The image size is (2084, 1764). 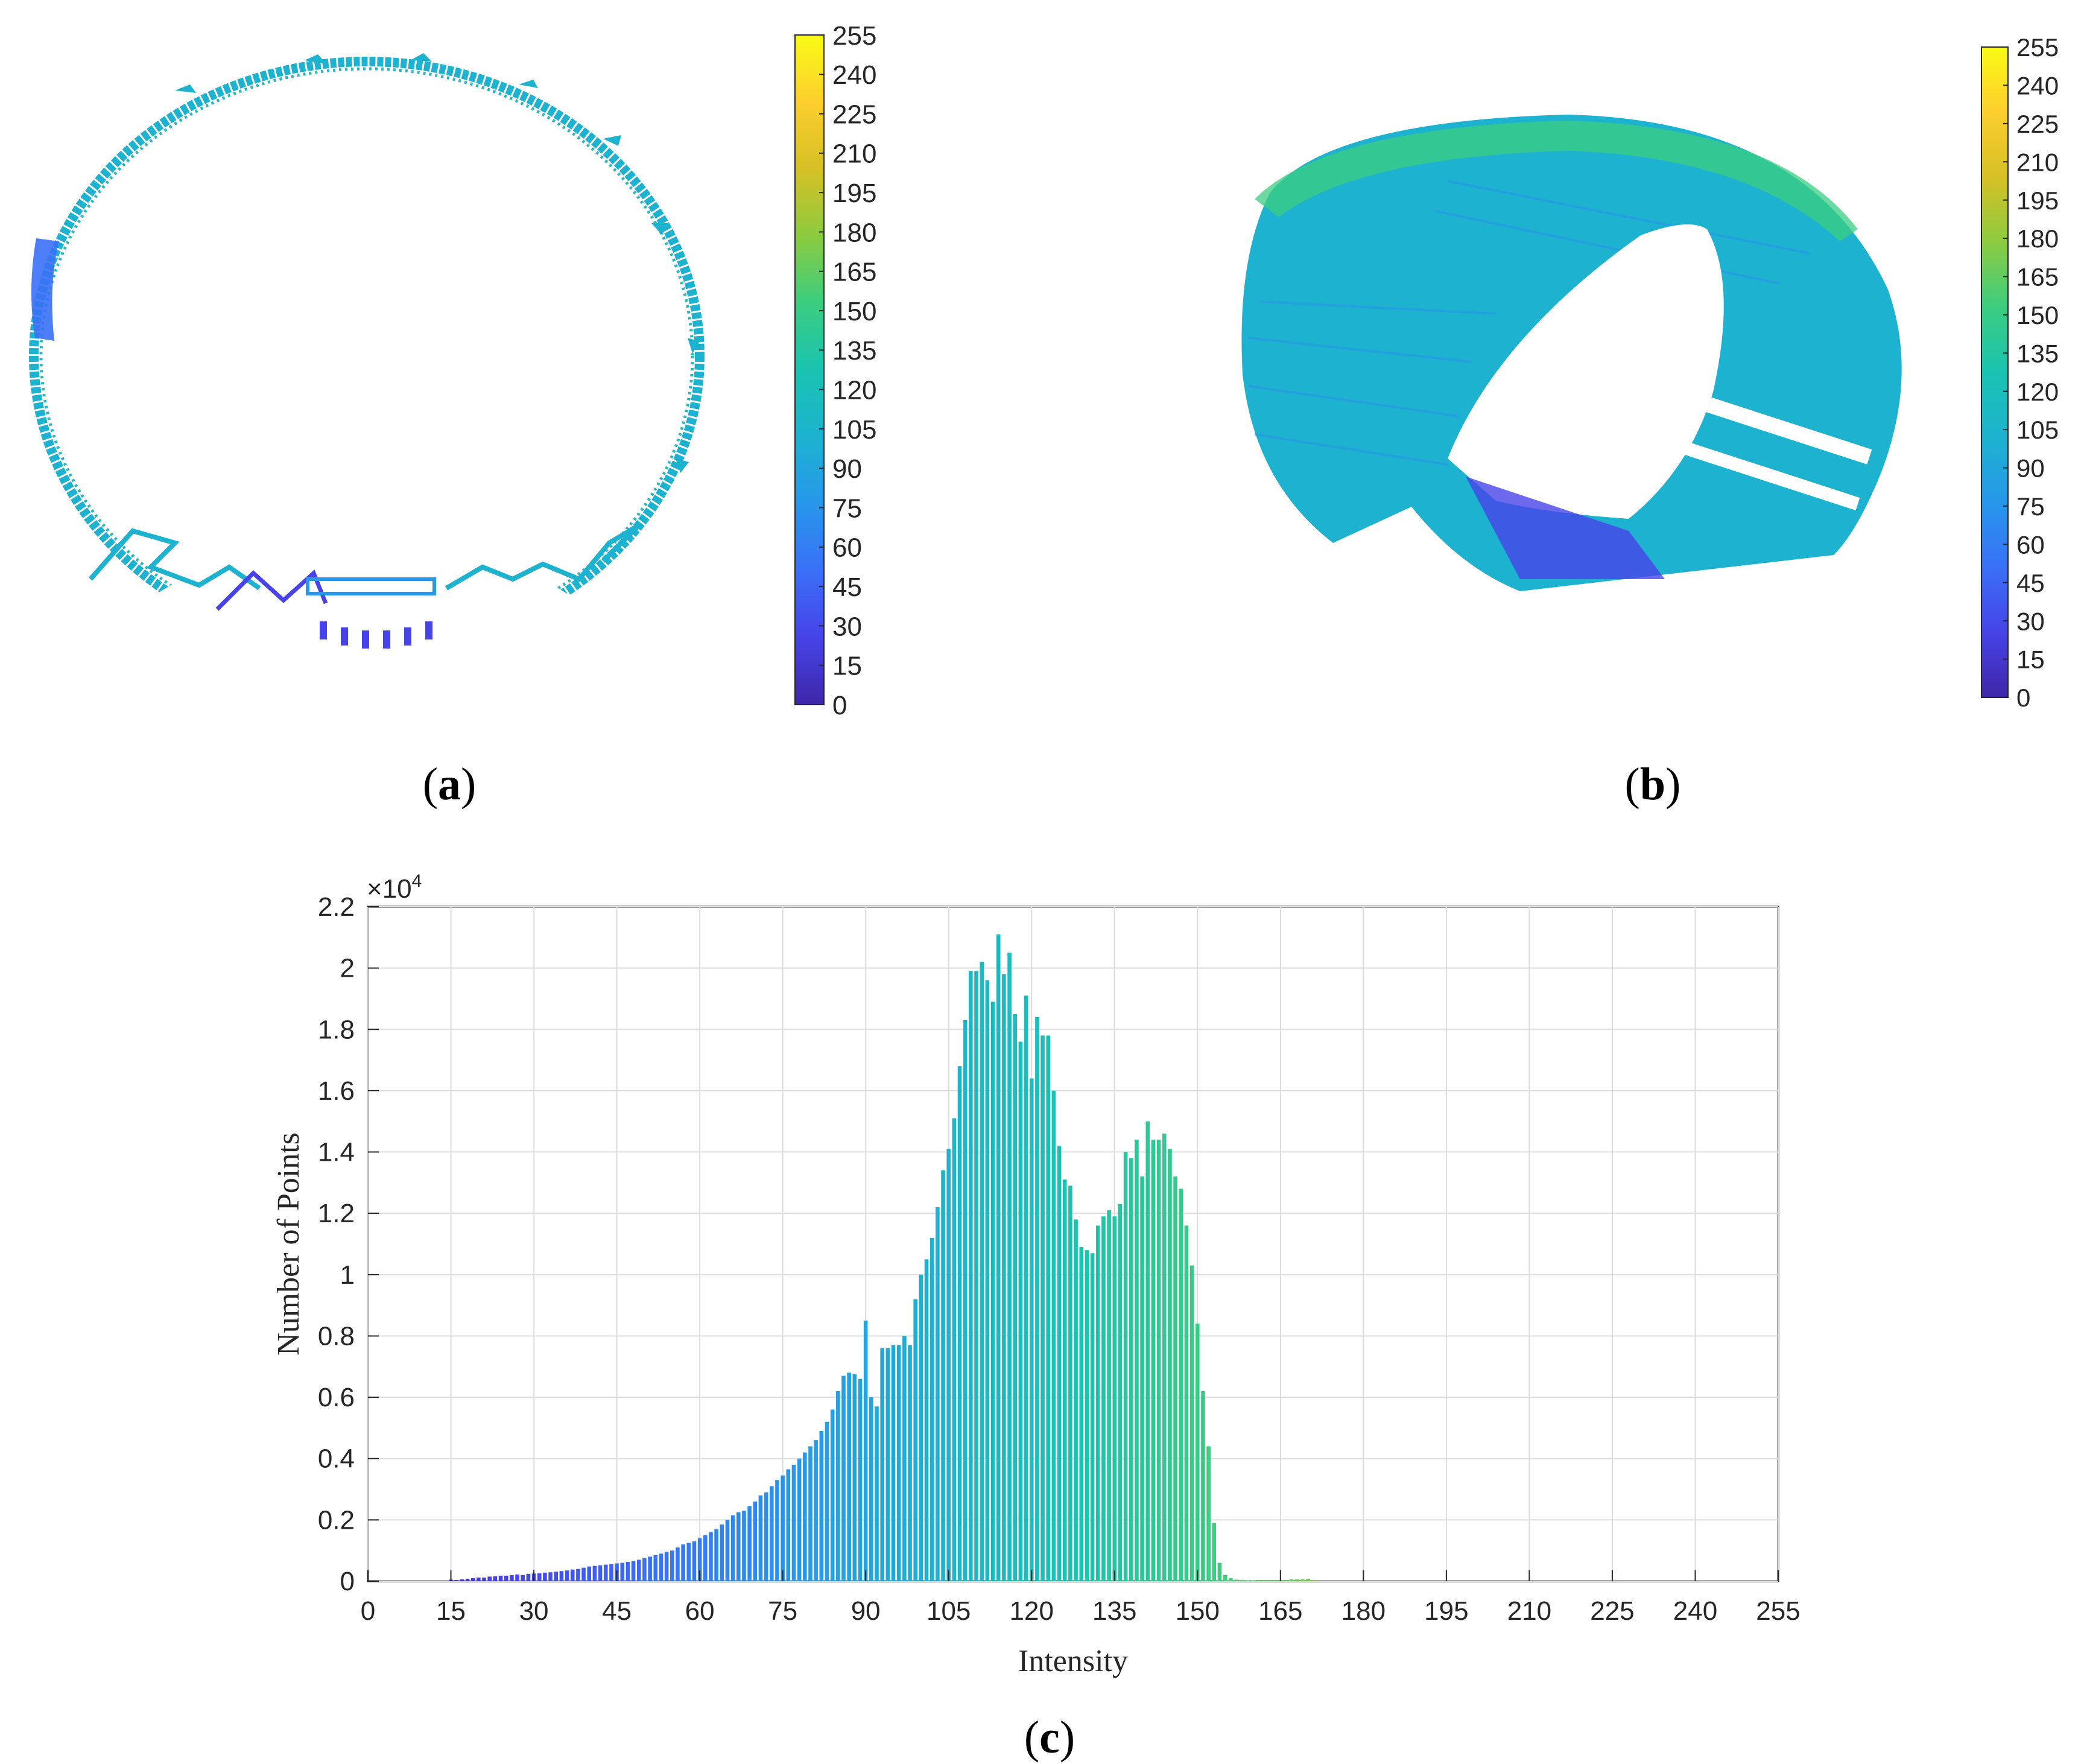 I want to click on x-tick-label: 240, so click(x=1695, y=1611).